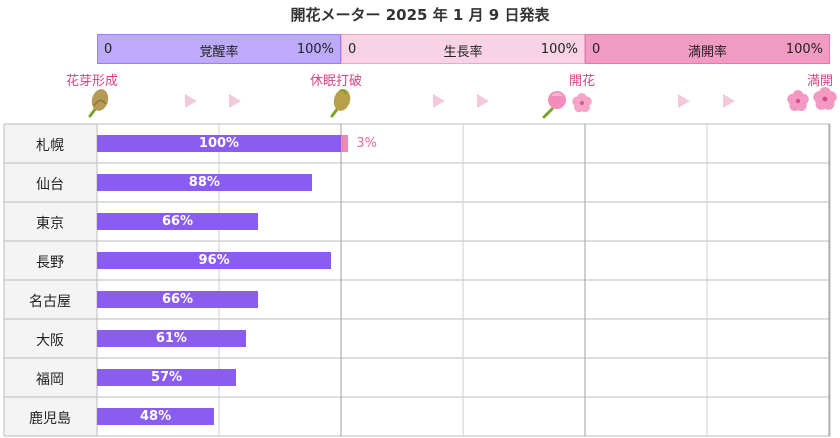 The width and height of the screenshot is (840, 438). What do you see at coordinates (92, 81) in the screenshot?
I see `stage-label-bud-formation: 花芽形成` at bounding box center [92, 81].